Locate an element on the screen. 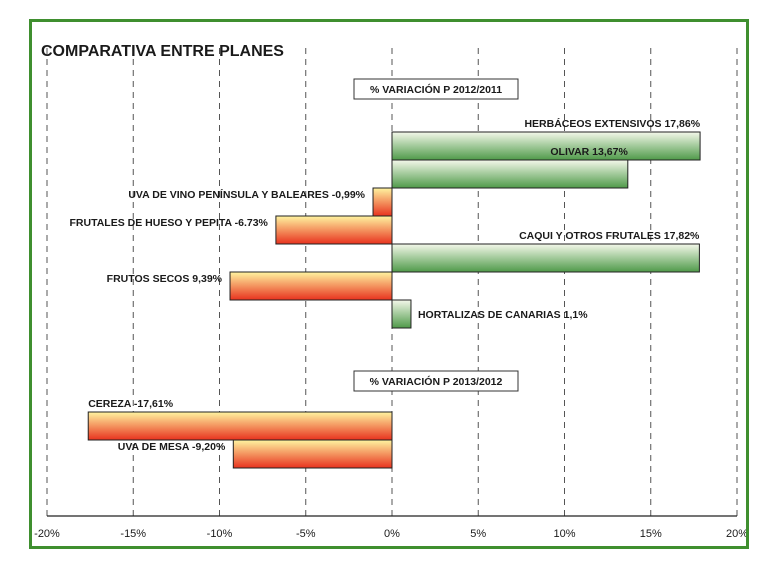 Image resolution: width=768 pixels, height=576 pixels. x-tick-label: -10% is located at coordinates (220, 534).